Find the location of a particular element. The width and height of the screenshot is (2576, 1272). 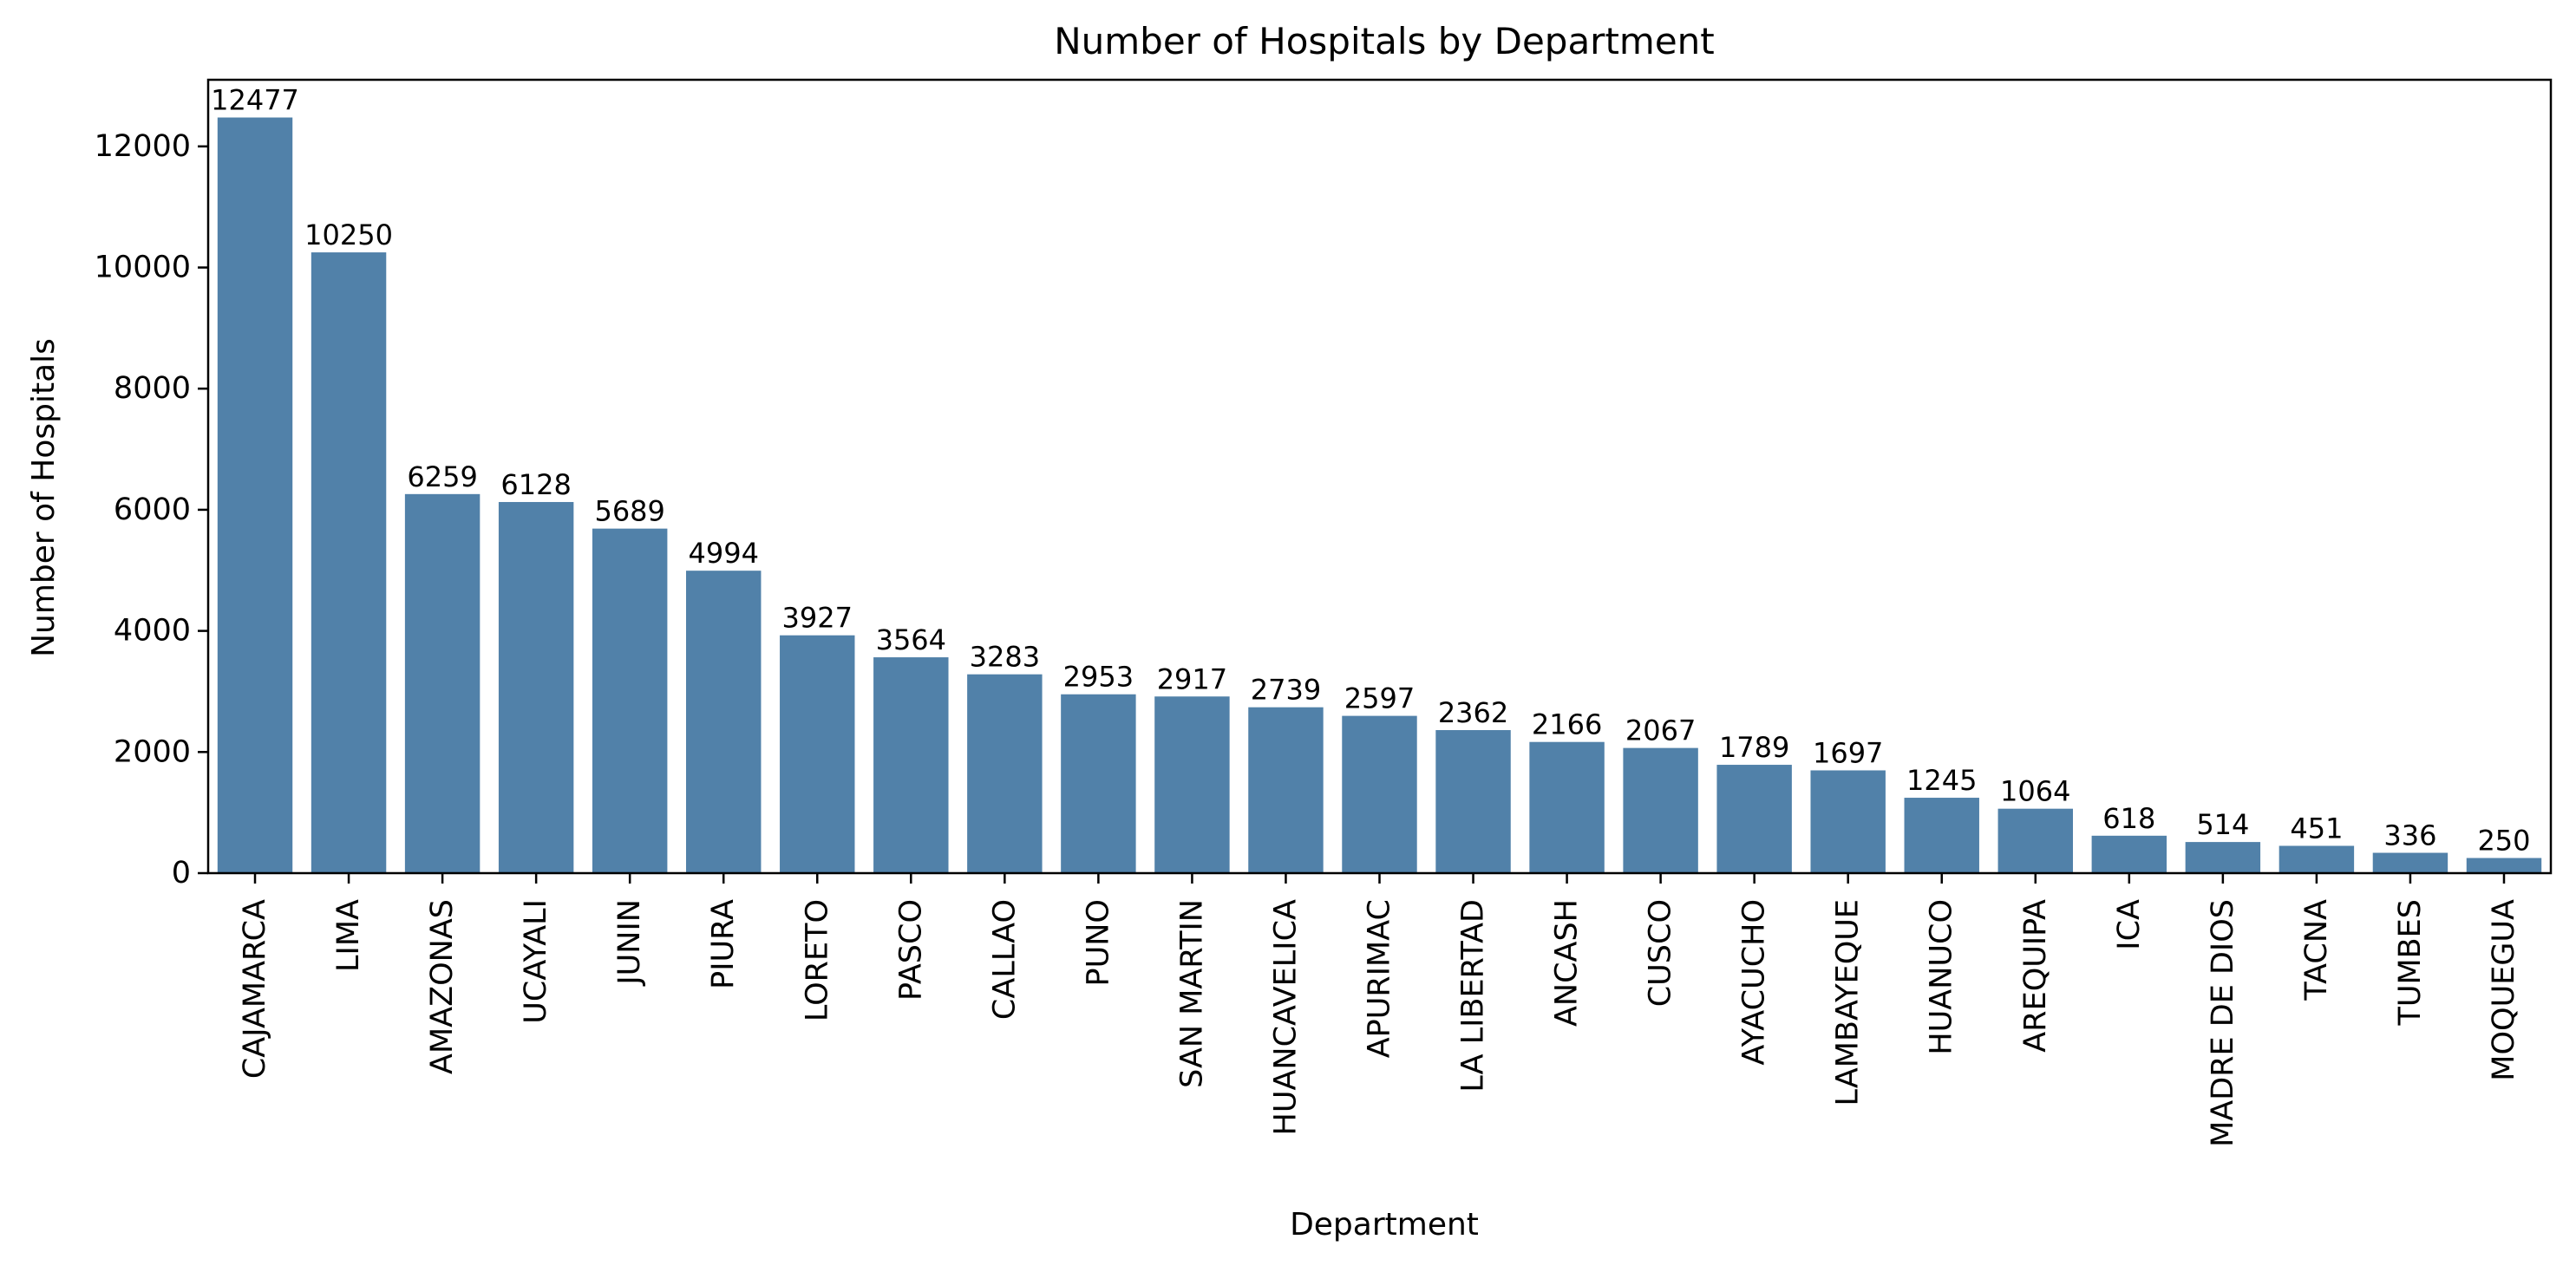

bar-arequipa is located at coordinates (2035, 841).